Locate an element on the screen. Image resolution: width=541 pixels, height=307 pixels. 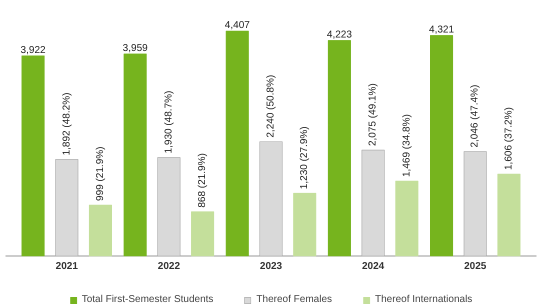
data-label: 1,930 (48.7%) is located at coordinates (168, 122).